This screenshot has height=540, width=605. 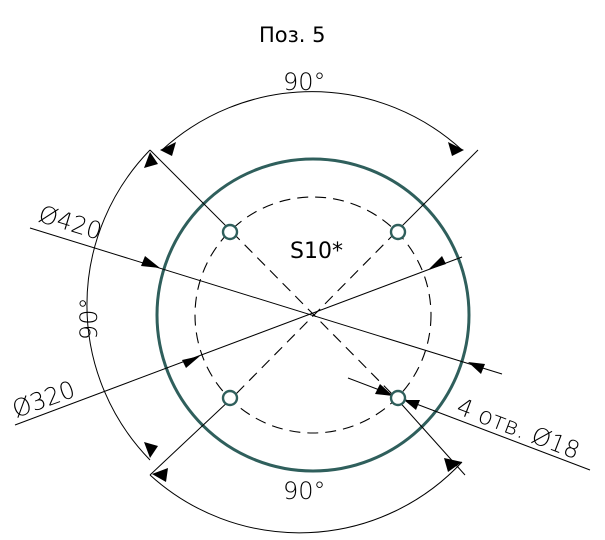 What do you see at coordinates (118, 305) in the screenshot?
I see `angle-arc-left` at bounding box center [118, 305].